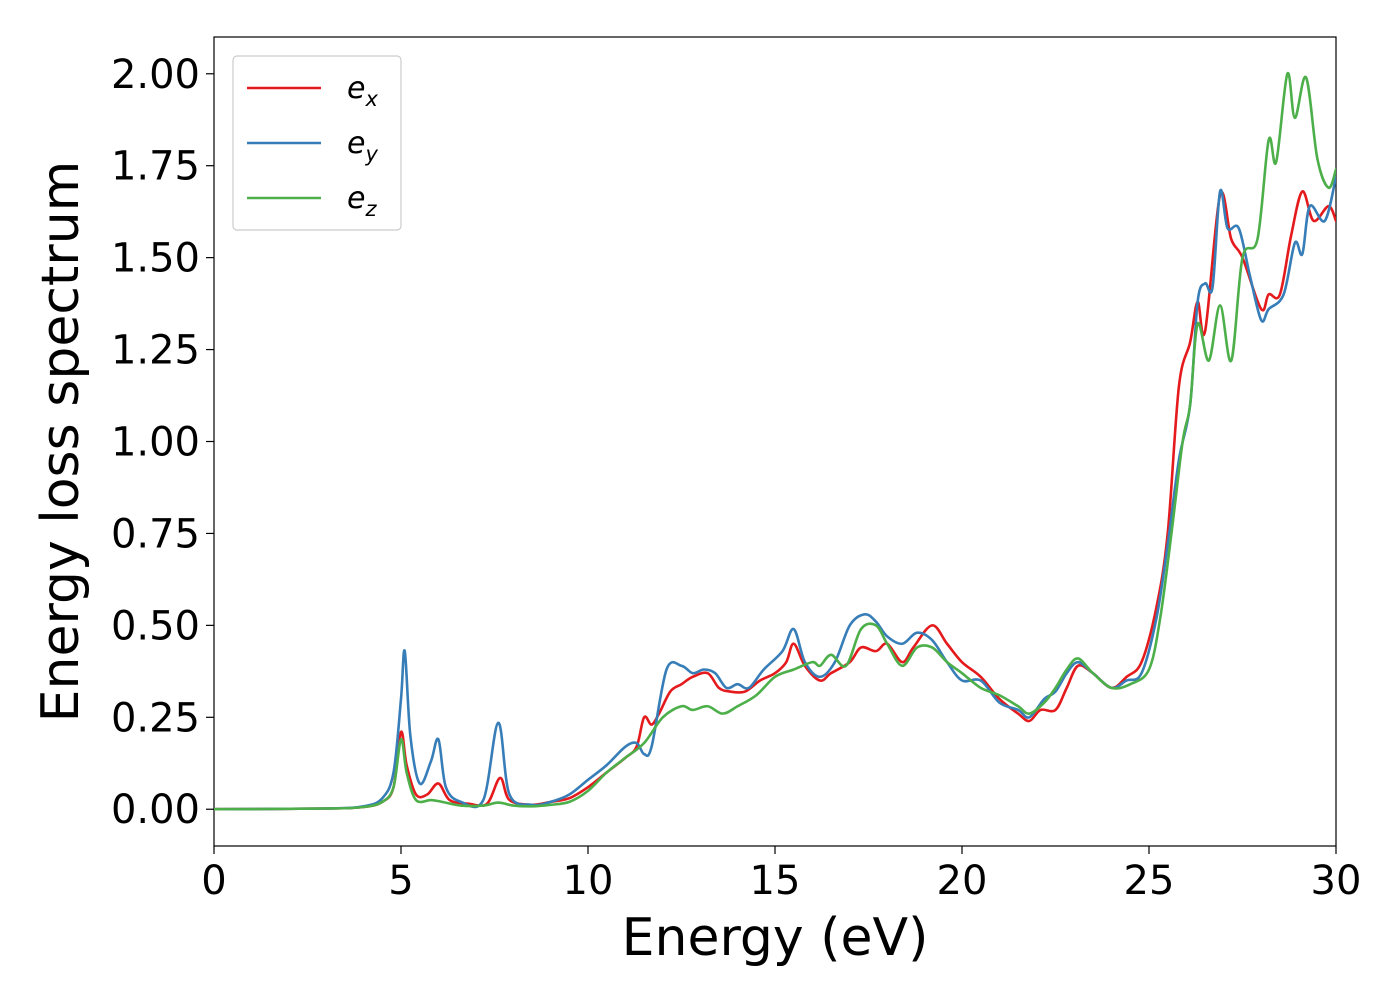 The height and width of the screenshot is (1000, 1400). Describe the element at coordinates (400, 881) in the screenshot. I see `x-tick-label: 5` at that location.